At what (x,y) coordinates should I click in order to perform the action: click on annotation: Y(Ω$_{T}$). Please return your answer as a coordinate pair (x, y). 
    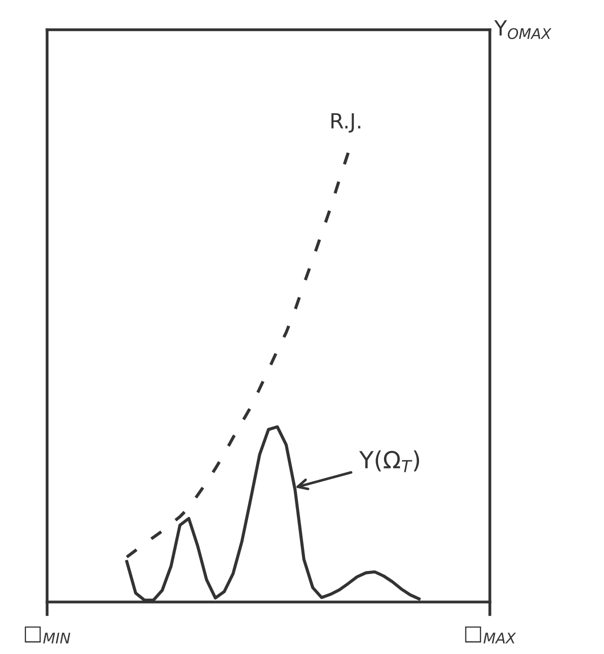
    Looking at the image, I should click on (389, 461).